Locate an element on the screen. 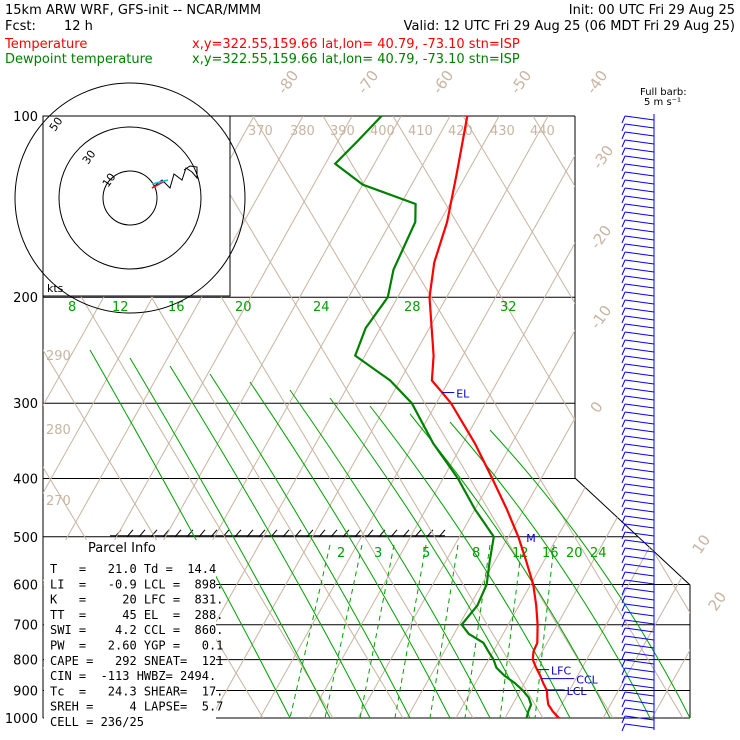  parcel-row: K = 20 LFC = 831. is located at coordinates (136, 600).